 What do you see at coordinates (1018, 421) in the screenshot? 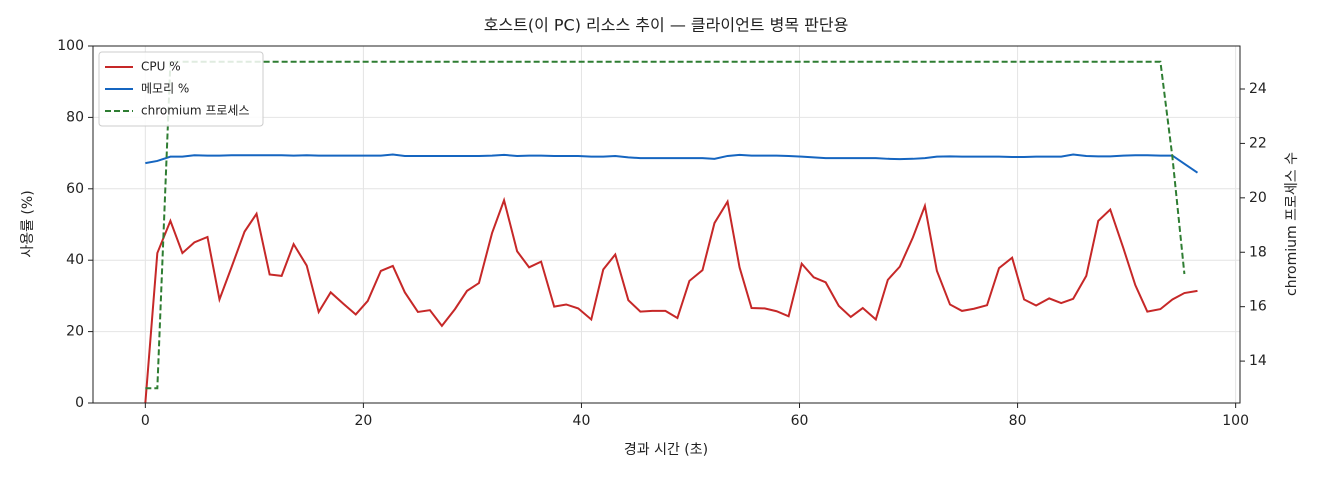
I see `x-tick-label: 80` at bounding box center [1018, 421].